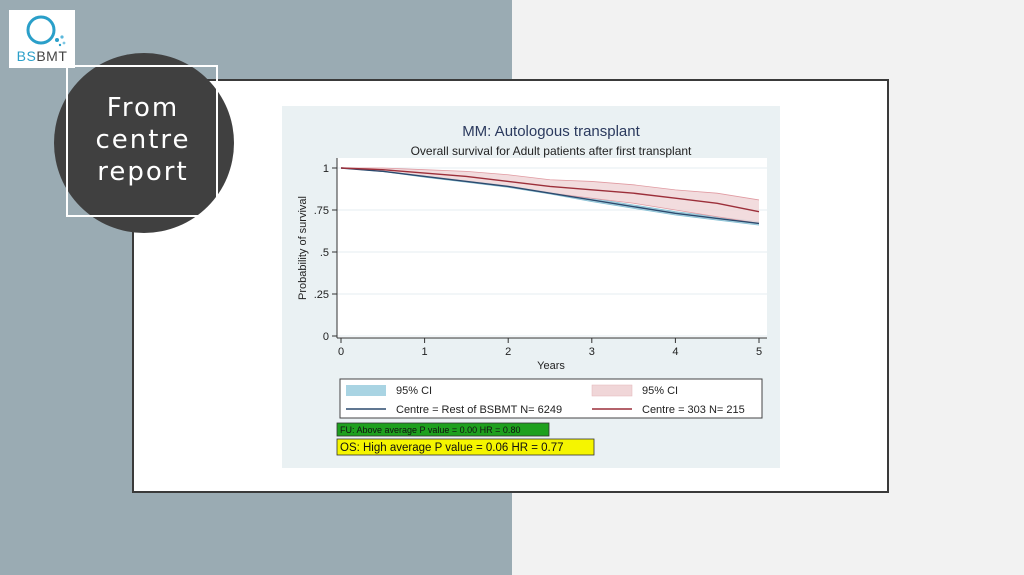  What do you see at coordinates (508, 352) in the screenshot?
I see `x-tick-label: 2` at bounding box center [508, 352].